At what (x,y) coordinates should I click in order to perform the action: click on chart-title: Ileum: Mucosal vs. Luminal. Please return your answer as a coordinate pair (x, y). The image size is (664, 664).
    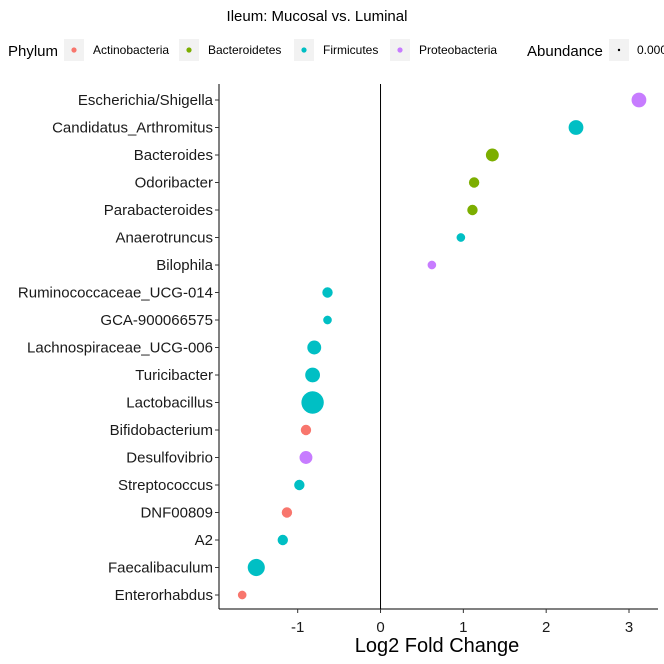
    Looking at the image, I should click on (317, 16).